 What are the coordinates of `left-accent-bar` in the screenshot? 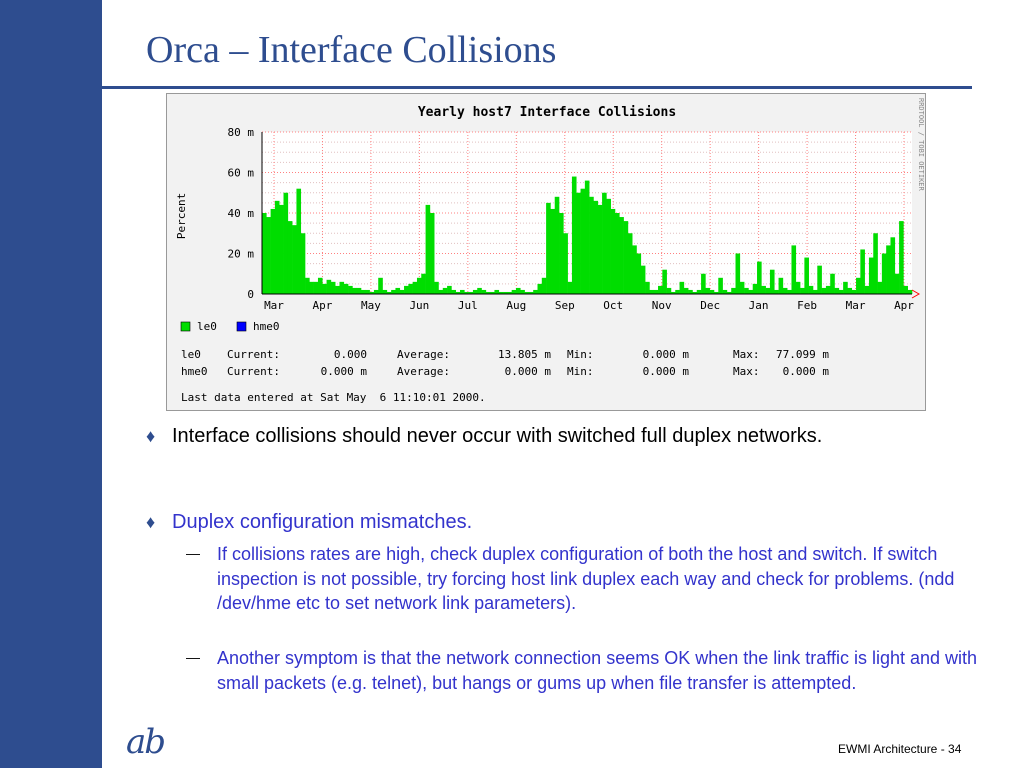 It's located at (51, 384).